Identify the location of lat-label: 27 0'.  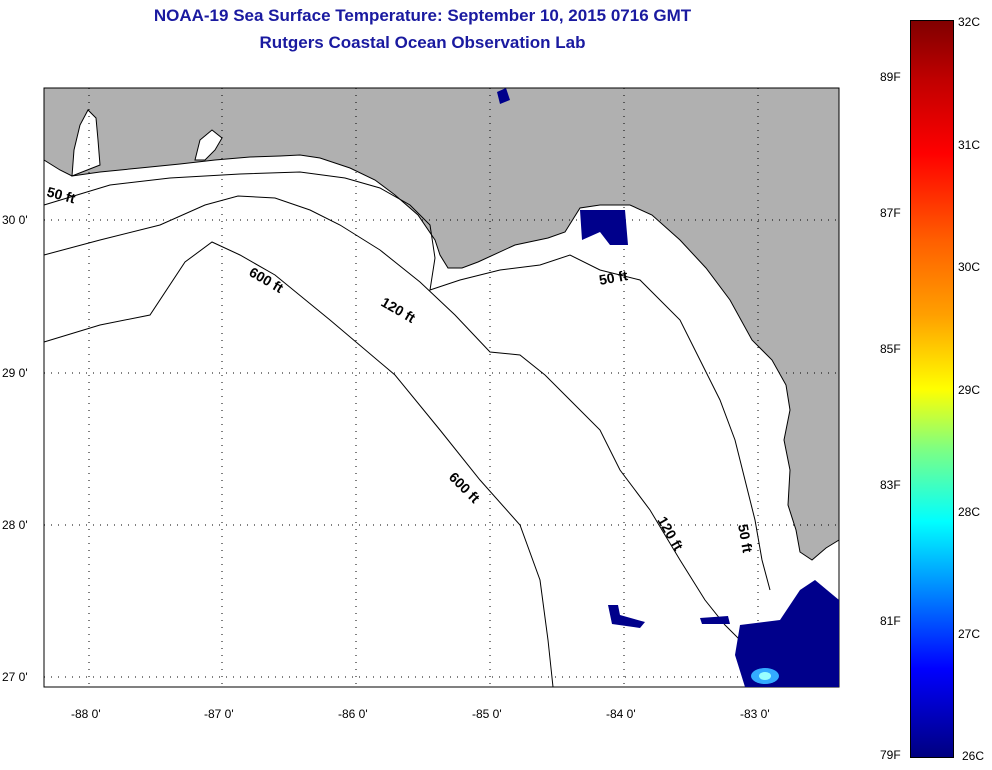
(15, 677).